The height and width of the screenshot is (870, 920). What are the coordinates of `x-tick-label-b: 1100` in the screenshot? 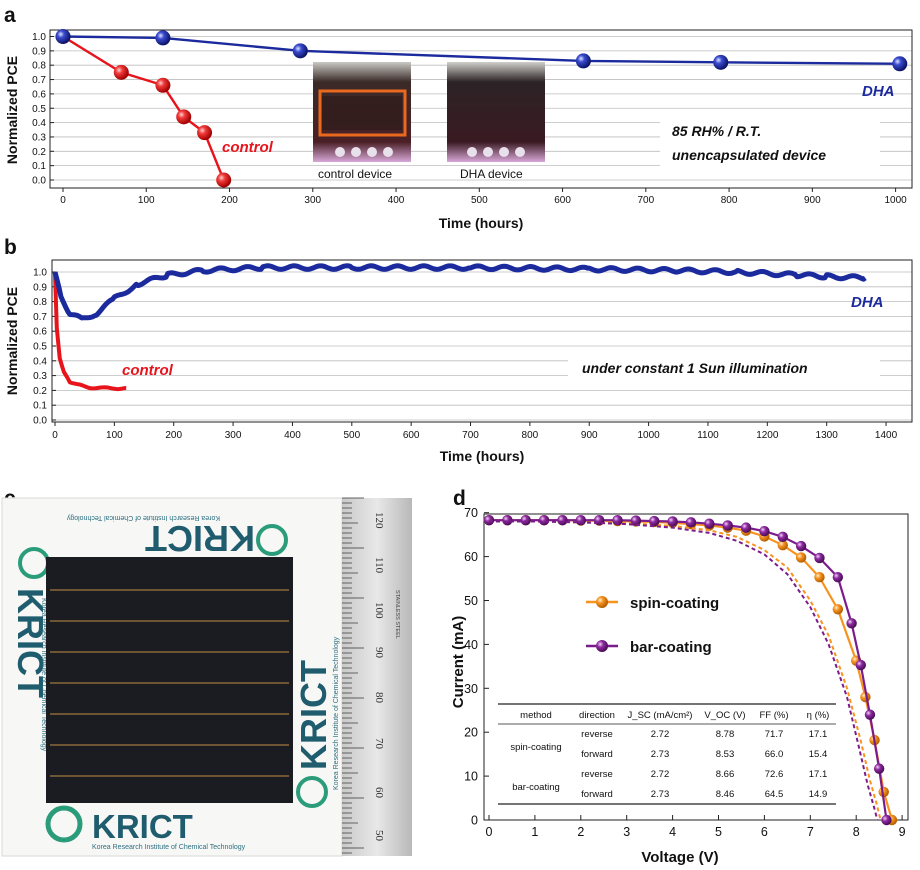 It's located at (708, 435).